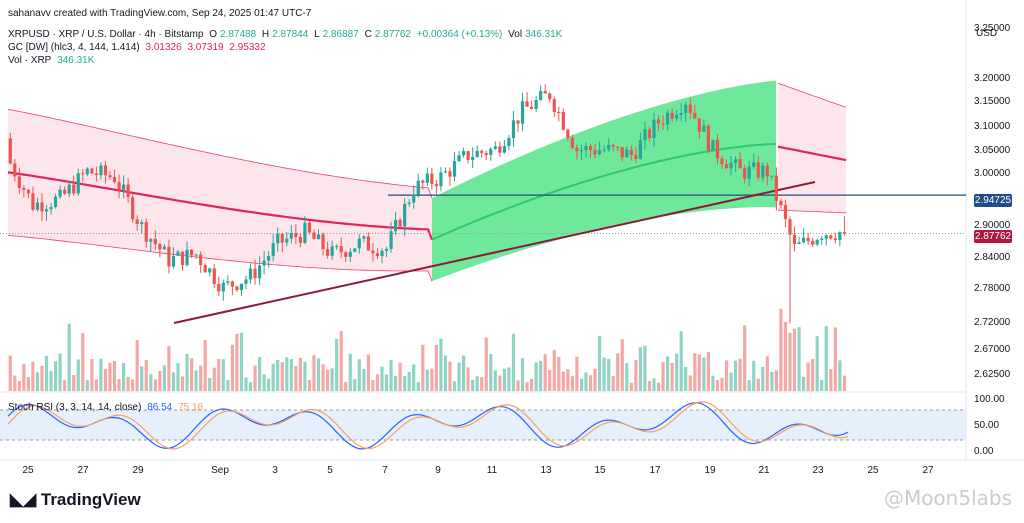 The image size is (1024, 523). Describe the element at coordinates (90, 499) in the screenshot. I see `brand-name: TradingView` at that location.